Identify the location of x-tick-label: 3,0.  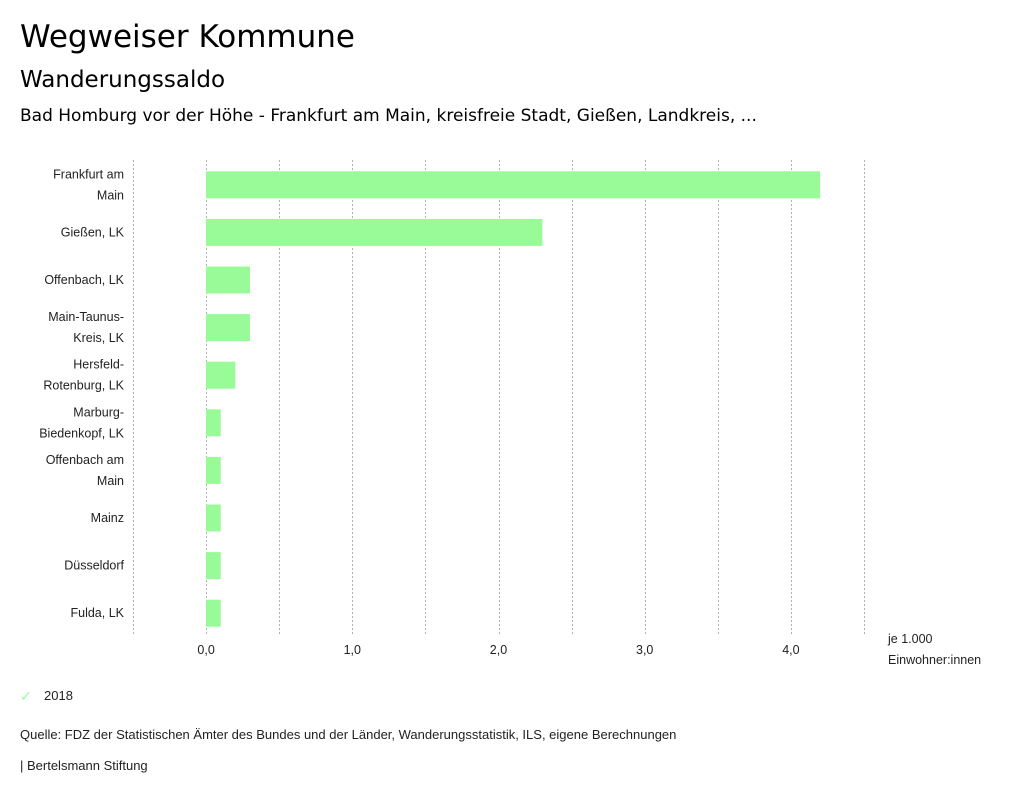
(644, 650).